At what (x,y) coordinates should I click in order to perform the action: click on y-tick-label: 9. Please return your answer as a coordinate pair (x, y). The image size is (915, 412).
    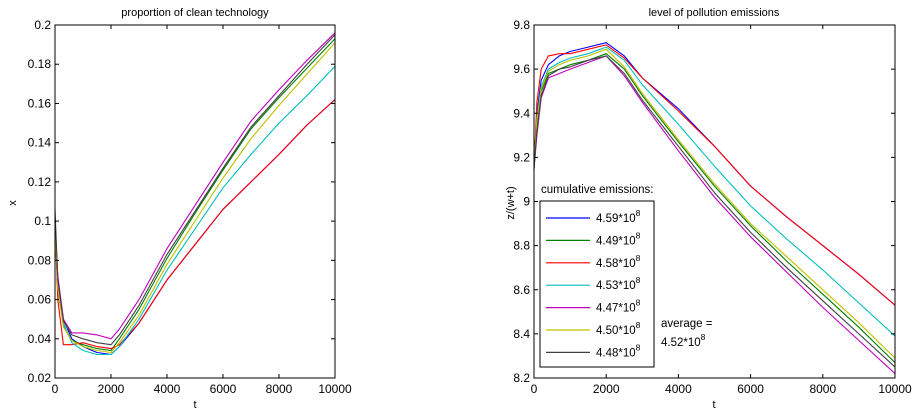
    Looking at the image, I should click on (526, 202).